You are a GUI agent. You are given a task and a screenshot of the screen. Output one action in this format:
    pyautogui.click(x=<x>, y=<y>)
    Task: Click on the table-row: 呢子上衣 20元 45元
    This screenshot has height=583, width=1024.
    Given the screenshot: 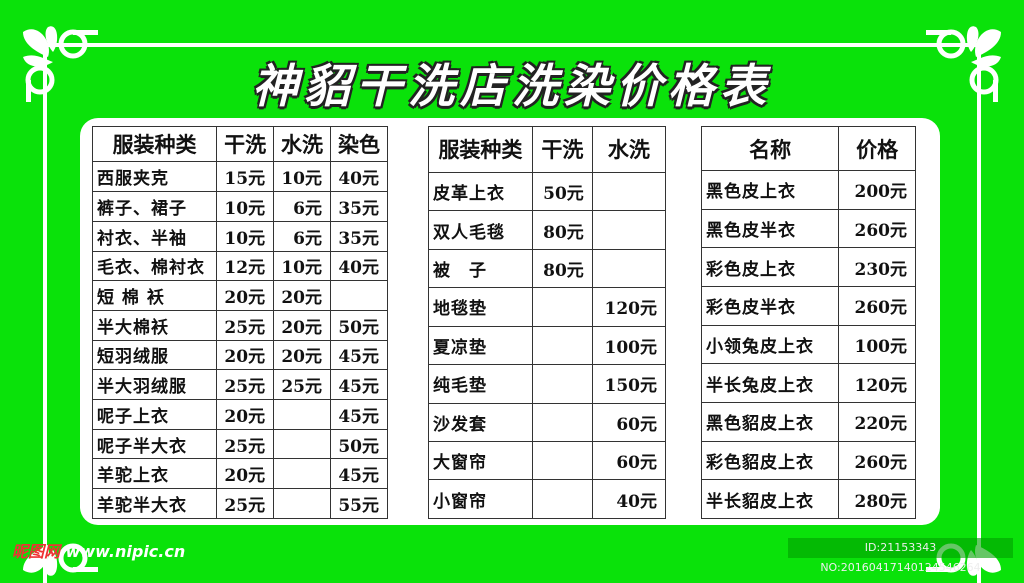 What is the action you would take?
    pyautogui.click(x=239, y=414)
    